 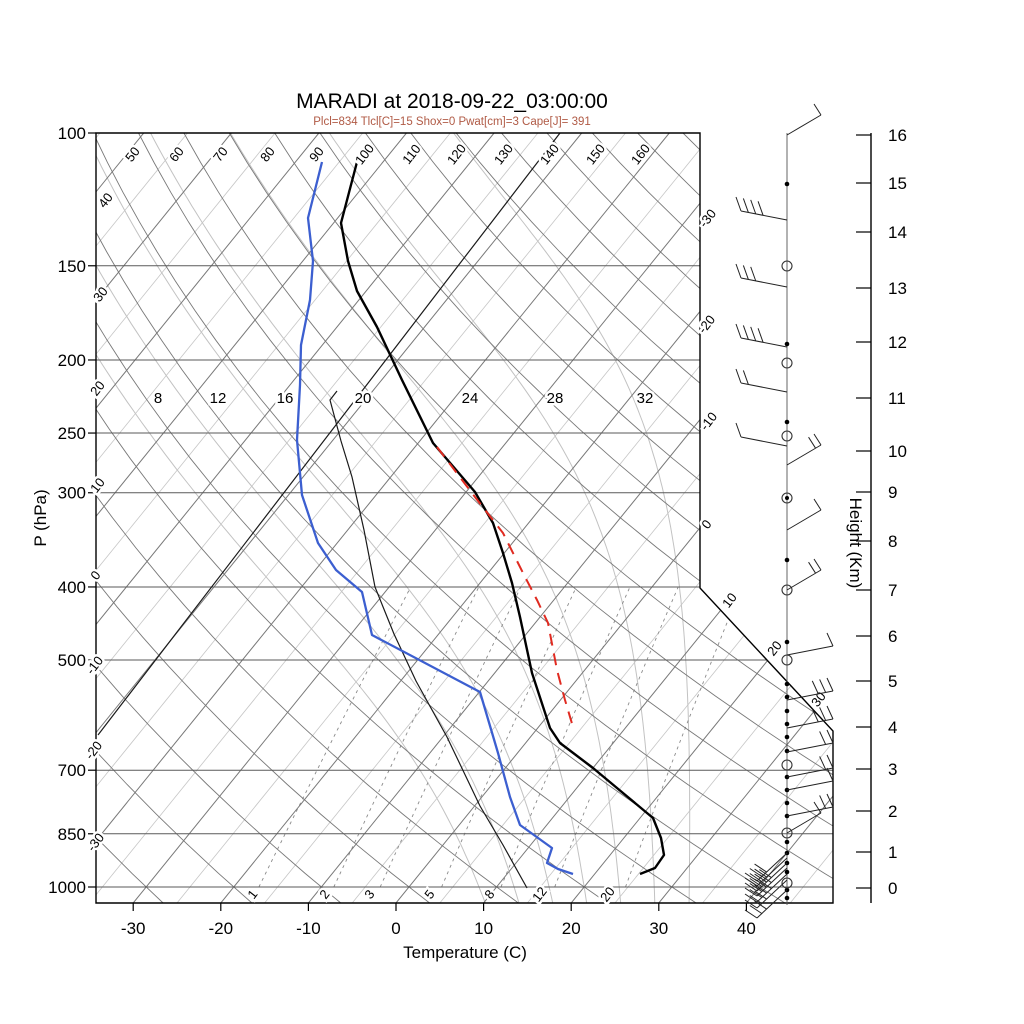 What do you see at coordinates (40, 517) in the screenshot?
I see `pressure-axis-title: P (hPa)` at bounding box center [40, 517].